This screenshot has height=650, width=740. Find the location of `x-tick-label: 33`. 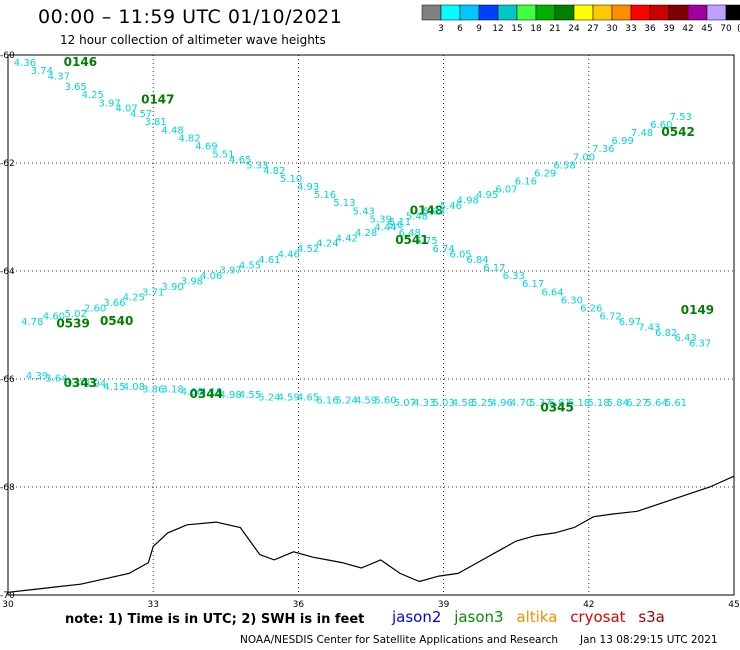

x-tick-label: 33 is located at coordinates (152, 605).